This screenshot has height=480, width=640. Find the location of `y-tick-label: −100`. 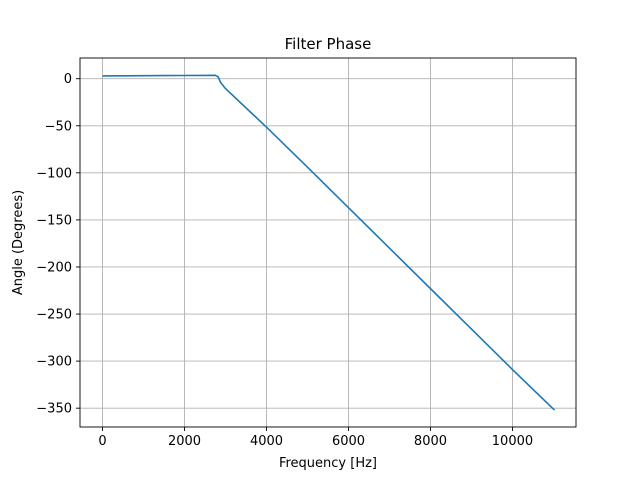

y-tick-label: −100 is located at coordinates (54, 173).